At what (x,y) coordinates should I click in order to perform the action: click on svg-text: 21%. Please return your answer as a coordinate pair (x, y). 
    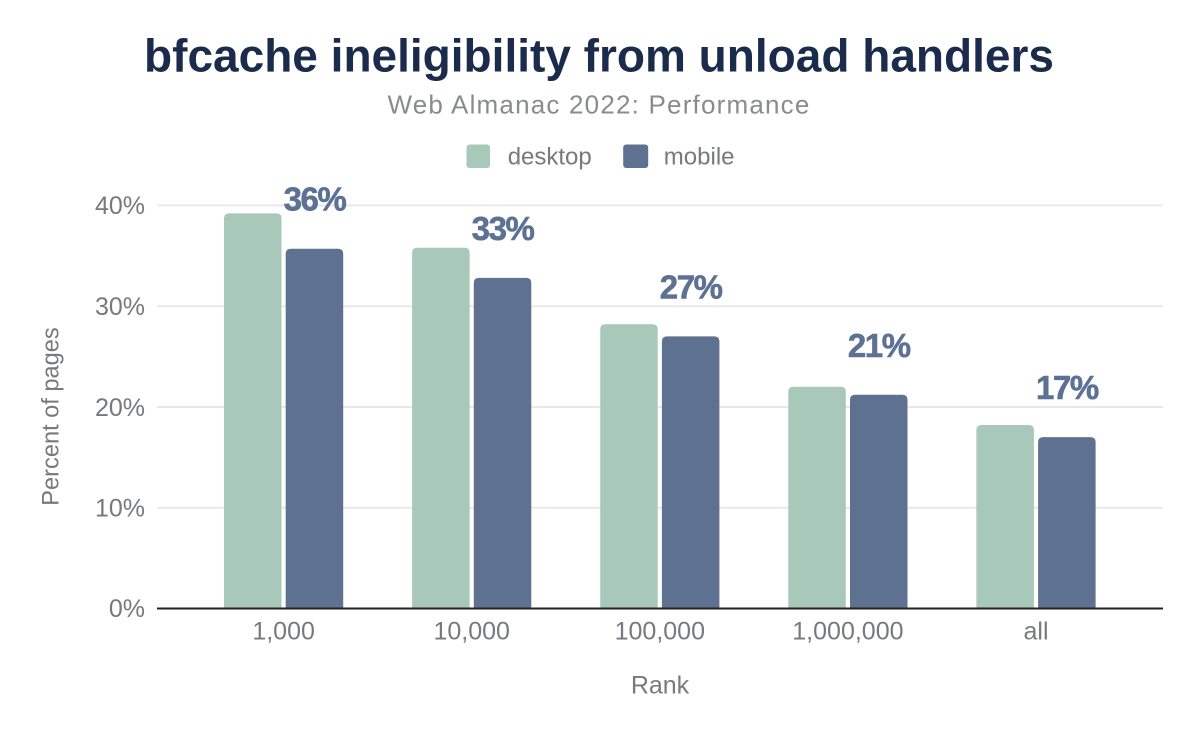
    Looking at the image, I should click on (879, 345).